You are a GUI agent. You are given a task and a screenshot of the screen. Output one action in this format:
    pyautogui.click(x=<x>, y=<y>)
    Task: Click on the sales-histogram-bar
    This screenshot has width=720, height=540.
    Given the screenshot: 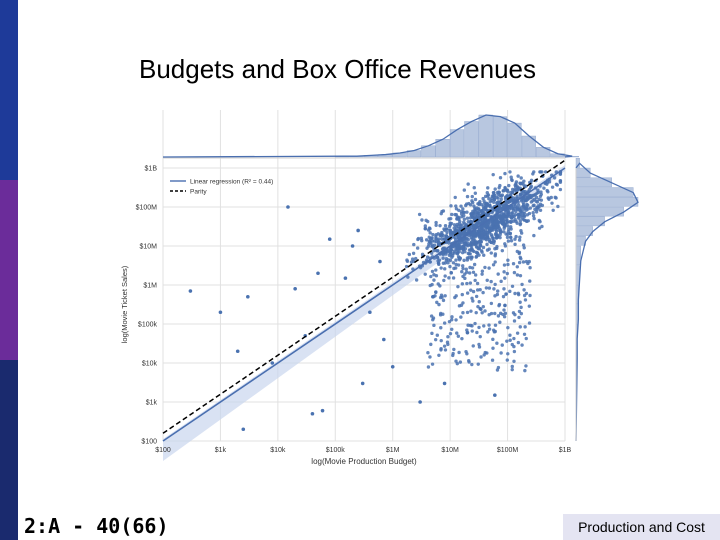 What is the action you would take?
    pyautogui.click(x=583, y=172)
    